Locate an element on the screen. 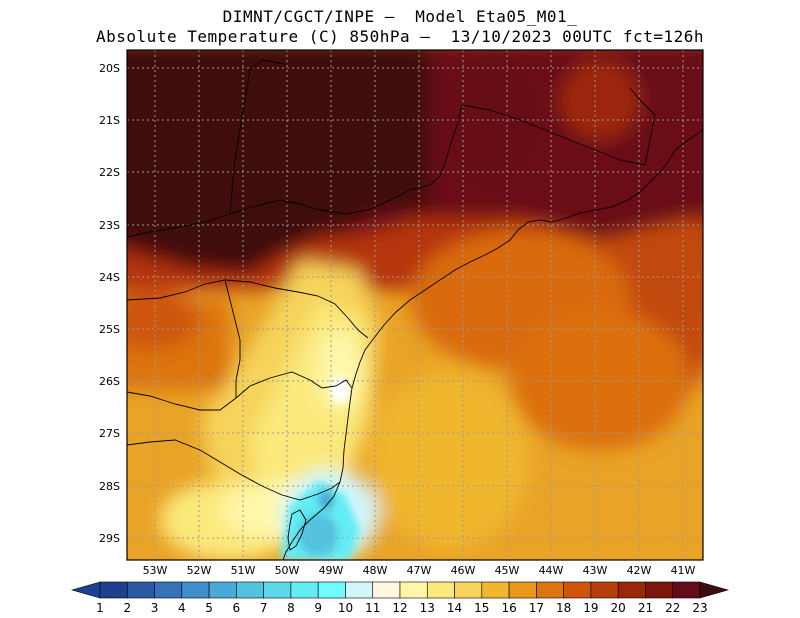 This screenshot has width=800, height=618. colorbar-label: 21 is located at coordinates (645, 608).